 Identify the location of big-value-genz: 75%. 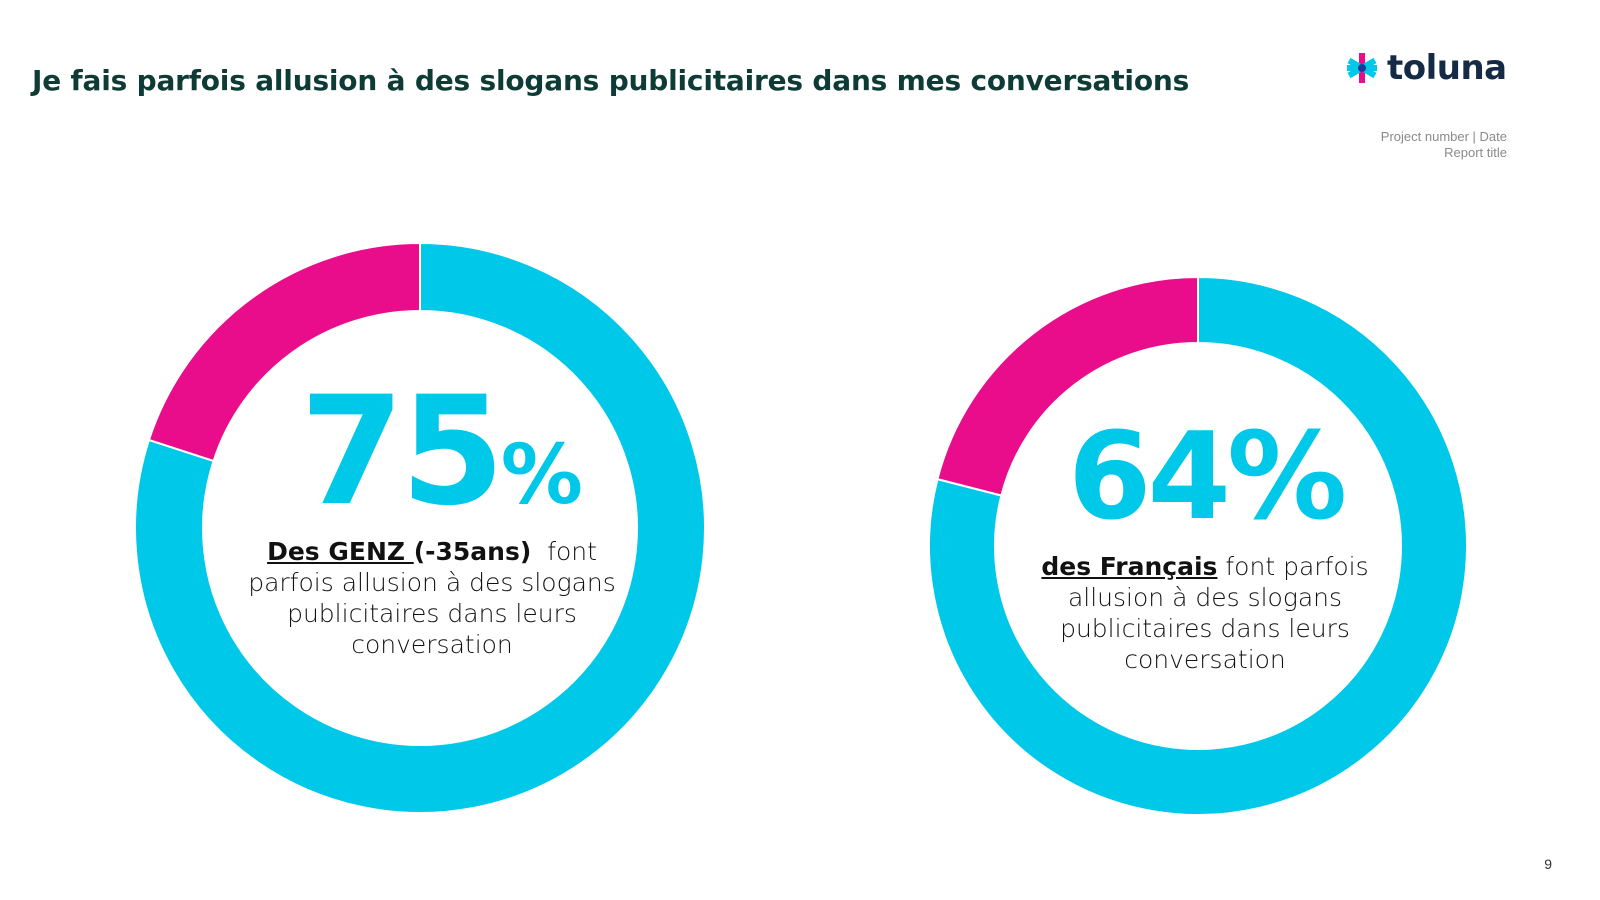
(441, 452).